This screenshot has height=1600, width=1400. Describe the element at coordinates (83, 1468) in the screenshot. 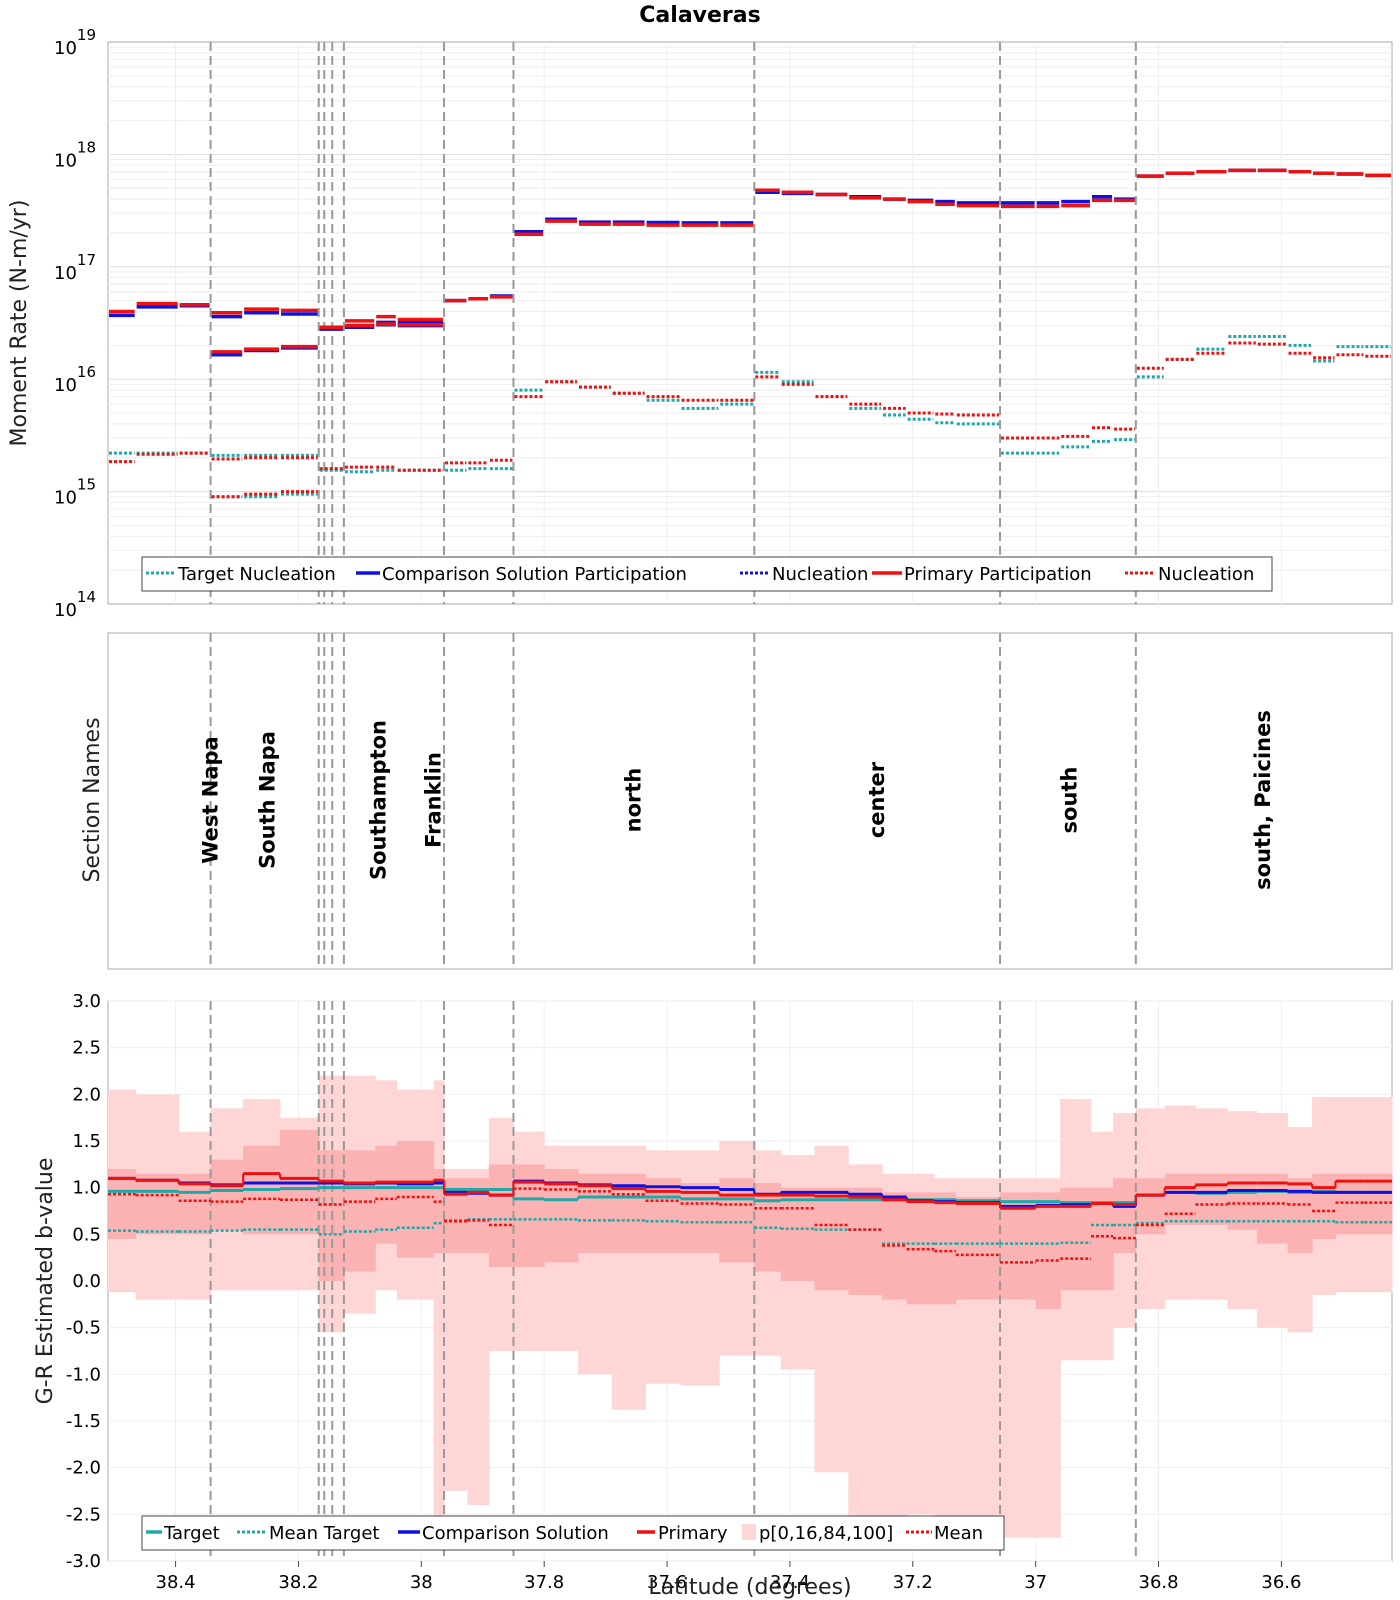

I see `y-tick-label: -2.0` at that location.